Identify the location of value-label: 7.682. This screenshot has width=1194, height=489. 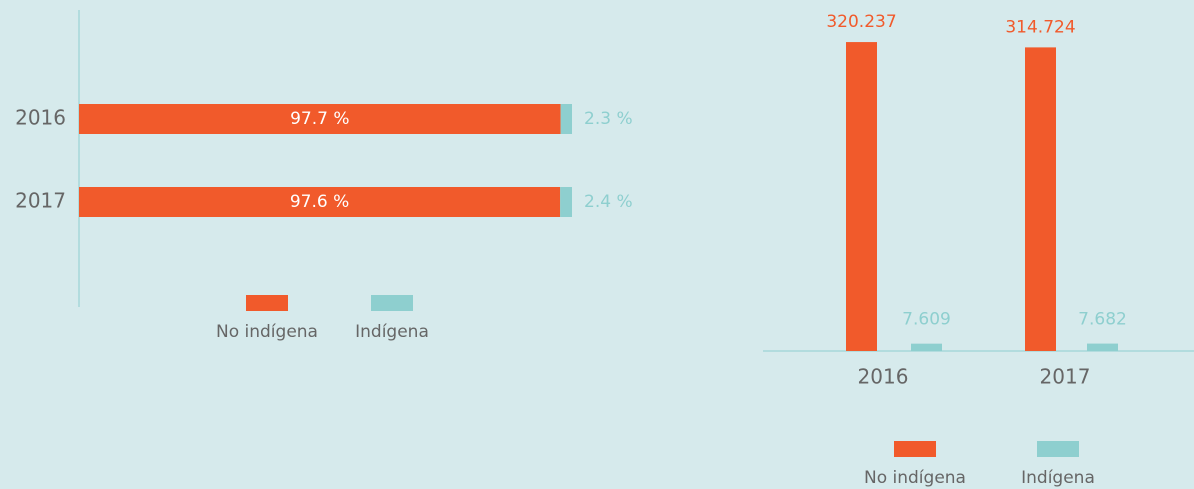
(1102, 320).